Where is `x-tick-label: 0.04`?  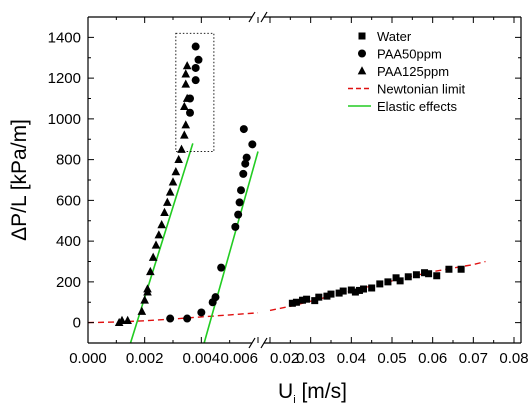 x-tick-label: 0.04 is located at coordinates (351, 358).